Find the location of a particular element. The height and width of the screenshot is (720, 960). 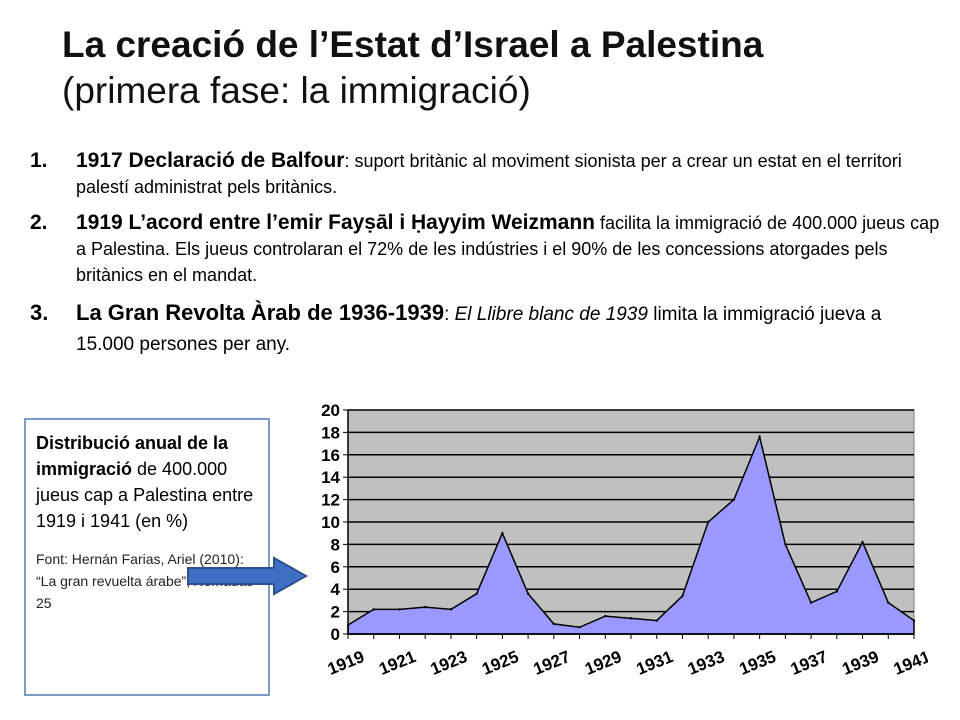

arrow-icon is located at coordinates (248, 576).